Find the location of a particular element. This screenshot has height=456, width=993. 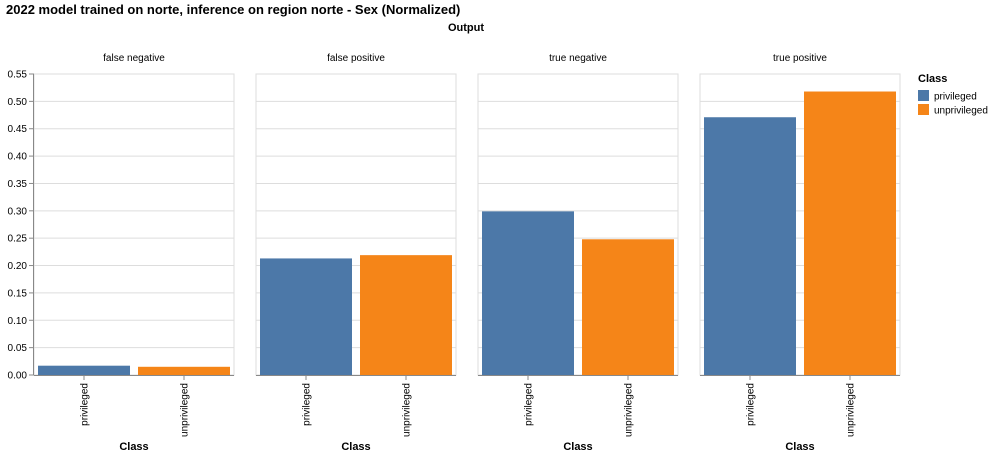

legend-swatch-privileged is located at coordinates (923, 95).